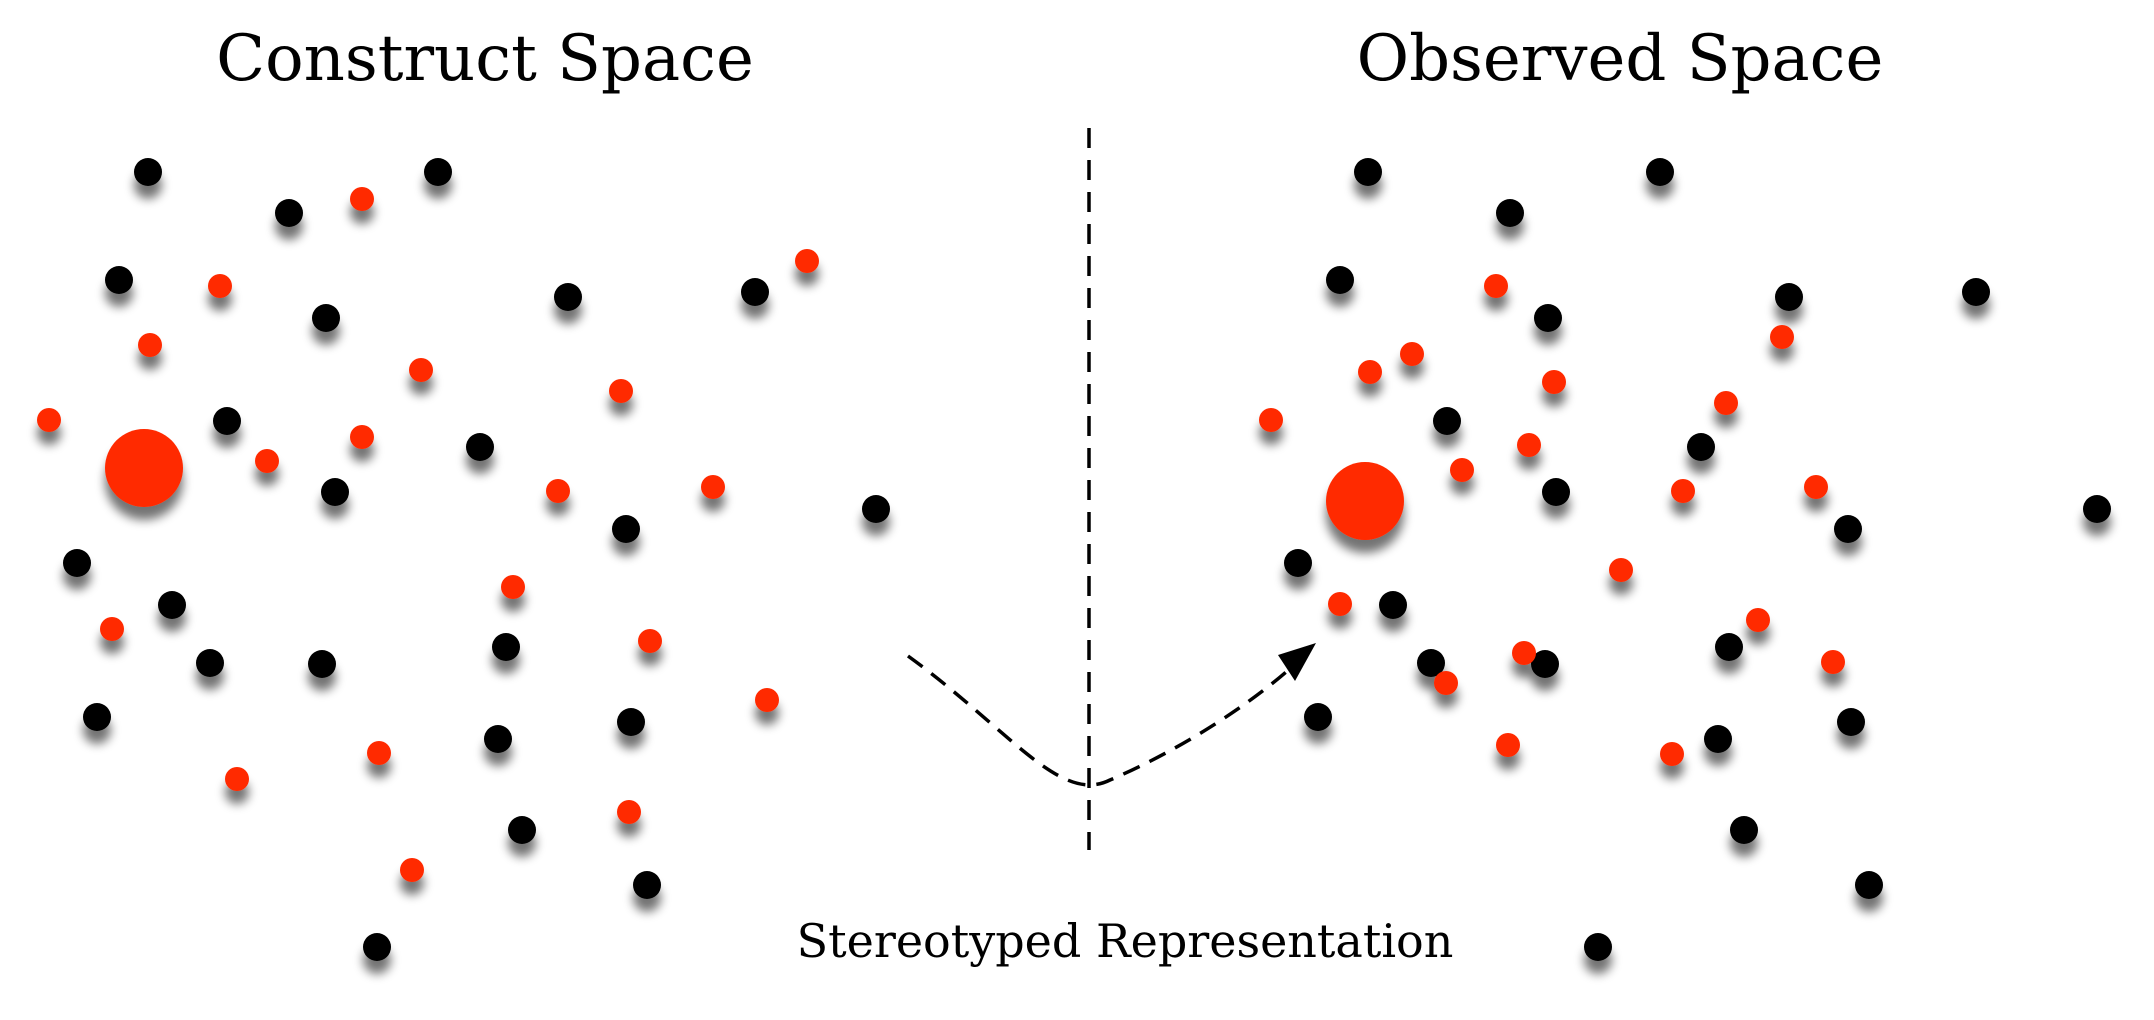 The image size is (2154, 1020). Describe the element at coordinates (1109, 717) in the screenshot. I see `transformation-arrow` at that location.